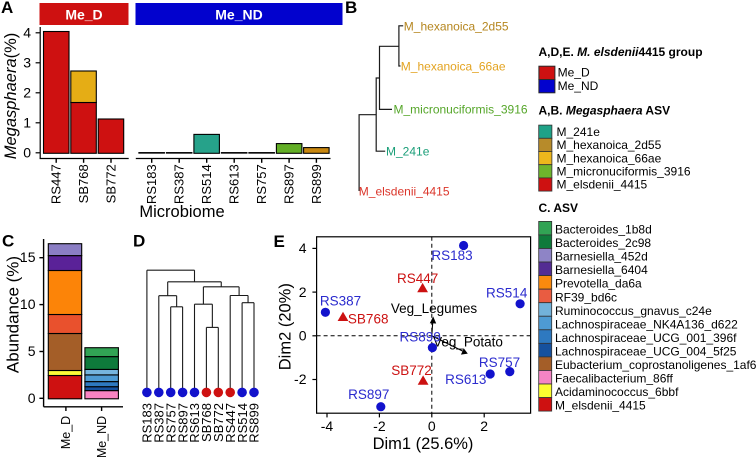 Image resolution: width=756 pixels, height=462 pixels. I want to click on svg-text: Barnesiella_452d, so click(601, 257).